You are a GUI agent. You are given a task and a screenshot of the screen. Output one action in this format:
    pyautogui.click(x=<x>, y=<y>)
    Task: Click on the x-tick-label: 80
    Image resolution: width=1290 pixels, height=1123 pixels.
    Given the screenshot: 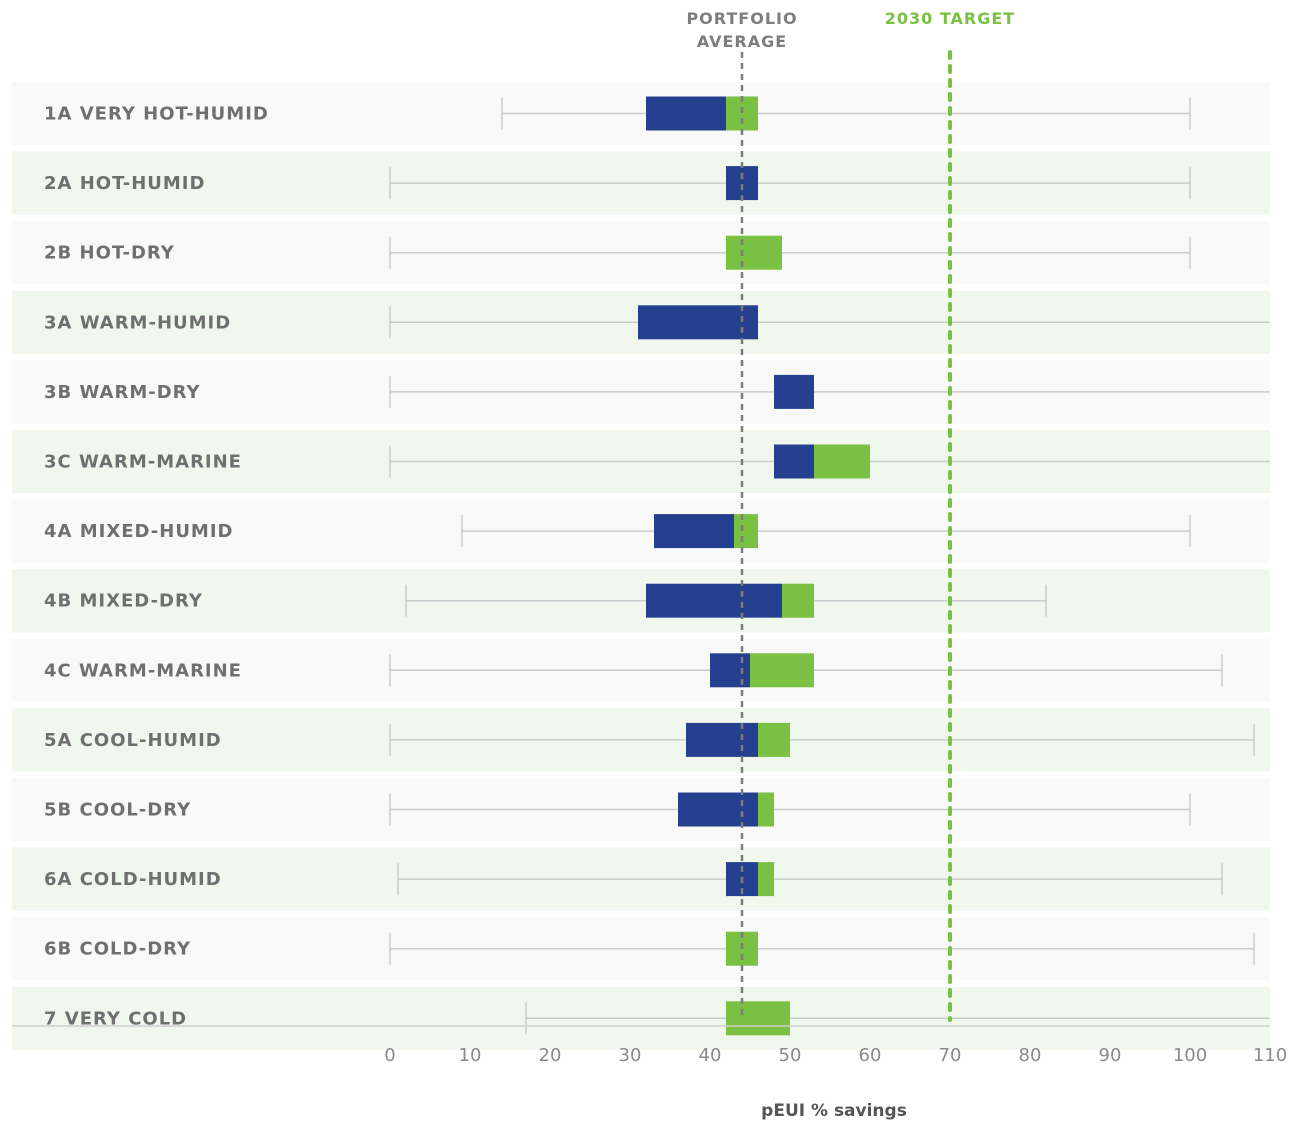 What is the action you would take?
    pyautogui.click(x=1030, y=1055)
    